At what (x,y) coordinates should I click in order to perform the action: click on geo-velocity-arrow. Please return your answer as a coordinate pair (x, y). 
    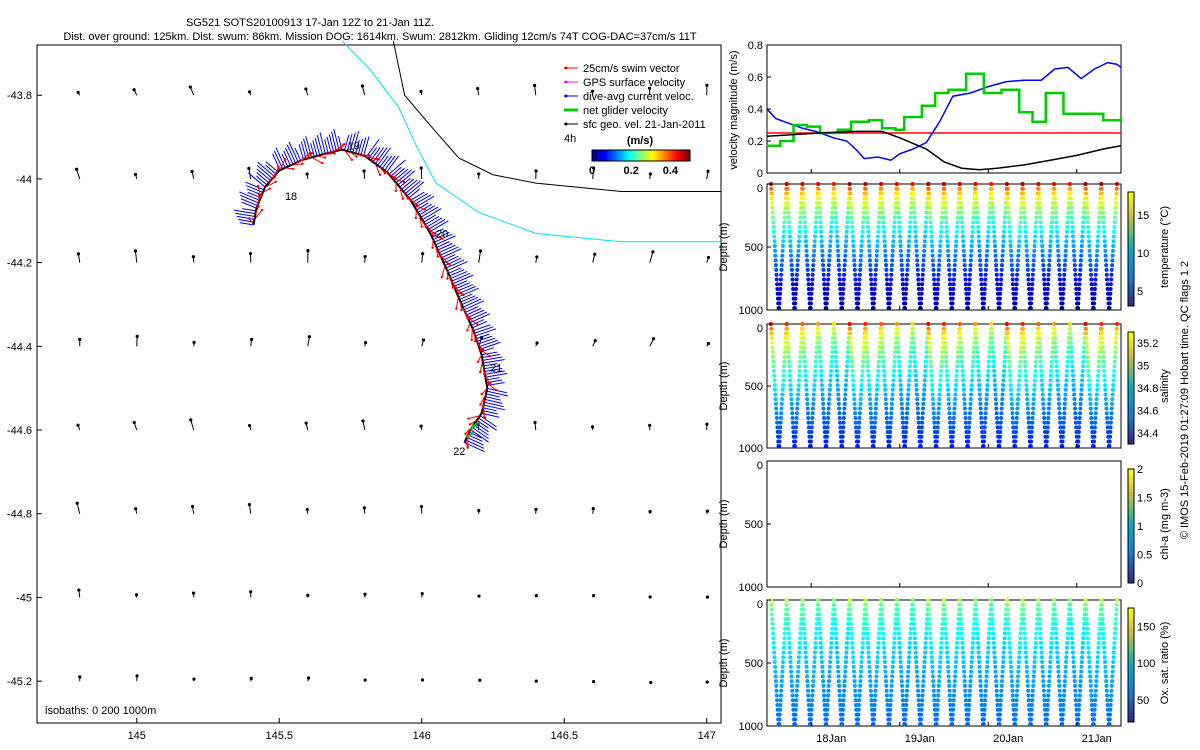
    Looking at the image, I should click on (479, 511).